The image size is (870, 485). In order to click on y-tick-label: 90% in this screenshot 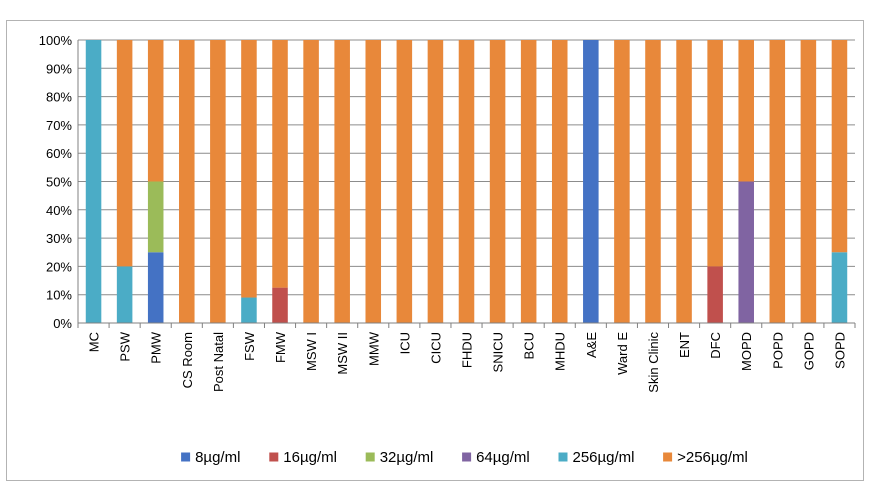, I will do `click(59, 68)`.